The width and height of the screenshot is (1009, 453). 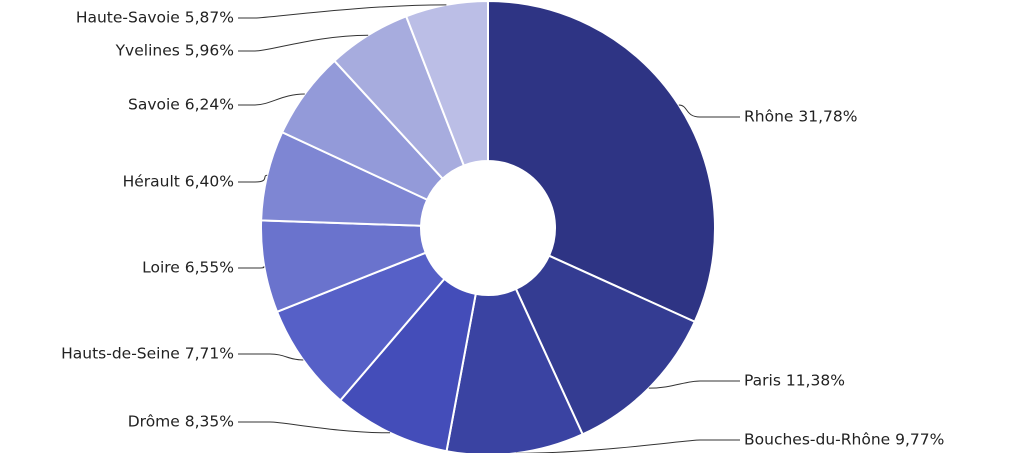 I want to click on label-herault: Hérault 6,40%, so click(x=178, y=182).